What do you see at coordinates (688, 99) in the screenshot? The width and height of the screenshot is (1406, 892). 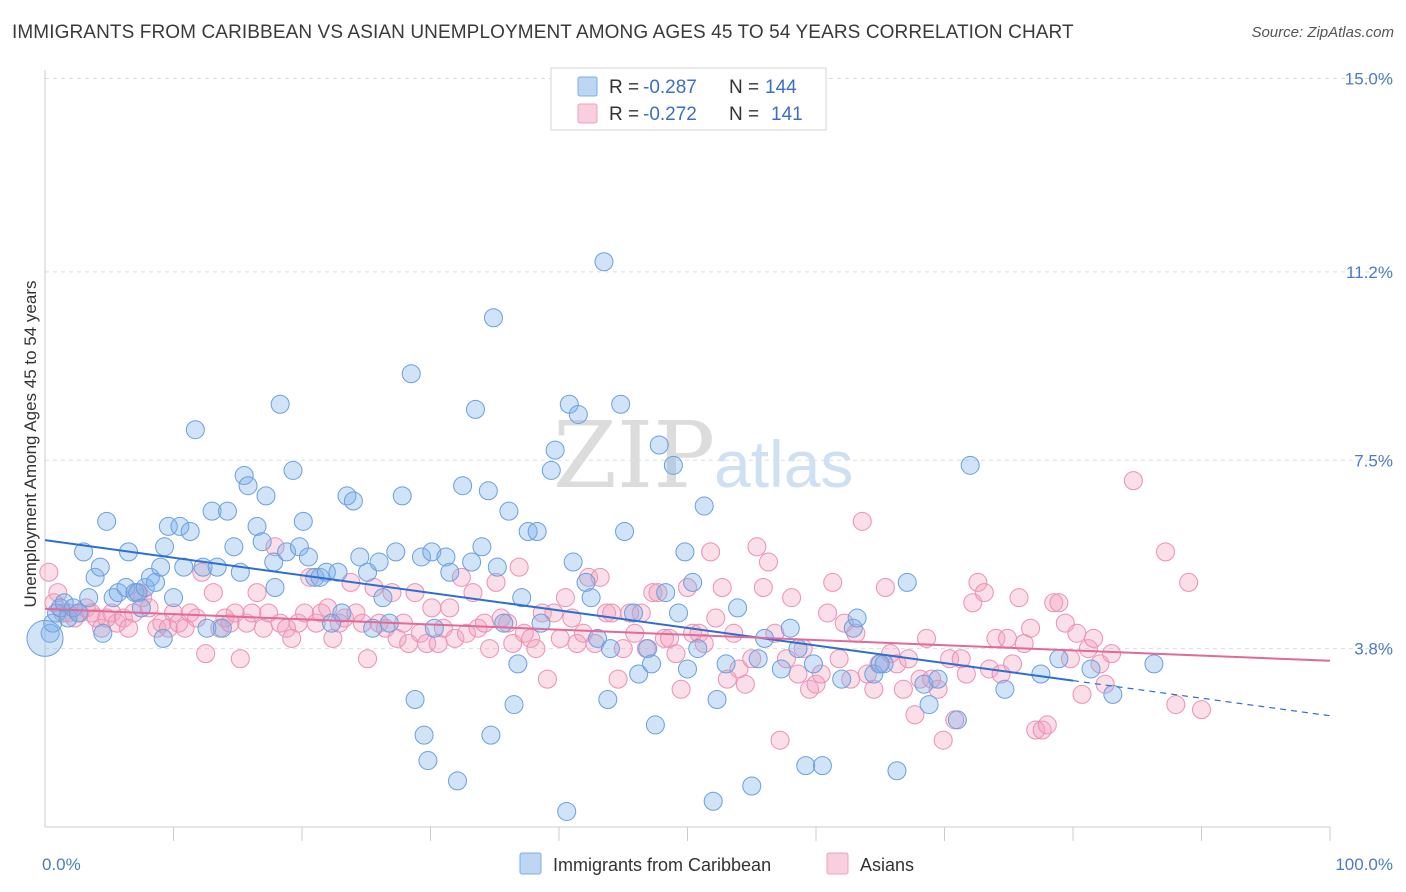 I see `top-legend: R = -0.287 N = 144 R = -0.272 N = 141` at bounding box center [688, 99].